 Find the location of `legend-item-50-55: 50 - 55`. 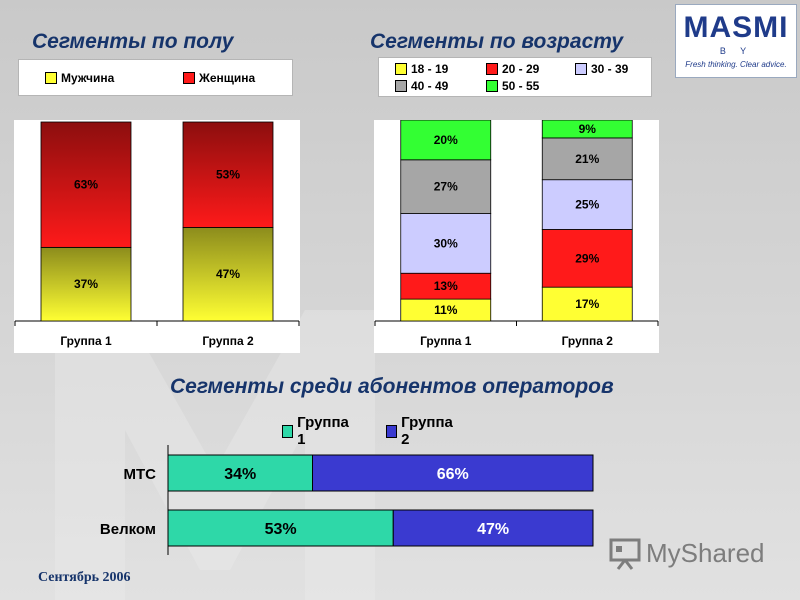

legend-item-50-55: 50 - 55 is located at coordinates (512, 86).